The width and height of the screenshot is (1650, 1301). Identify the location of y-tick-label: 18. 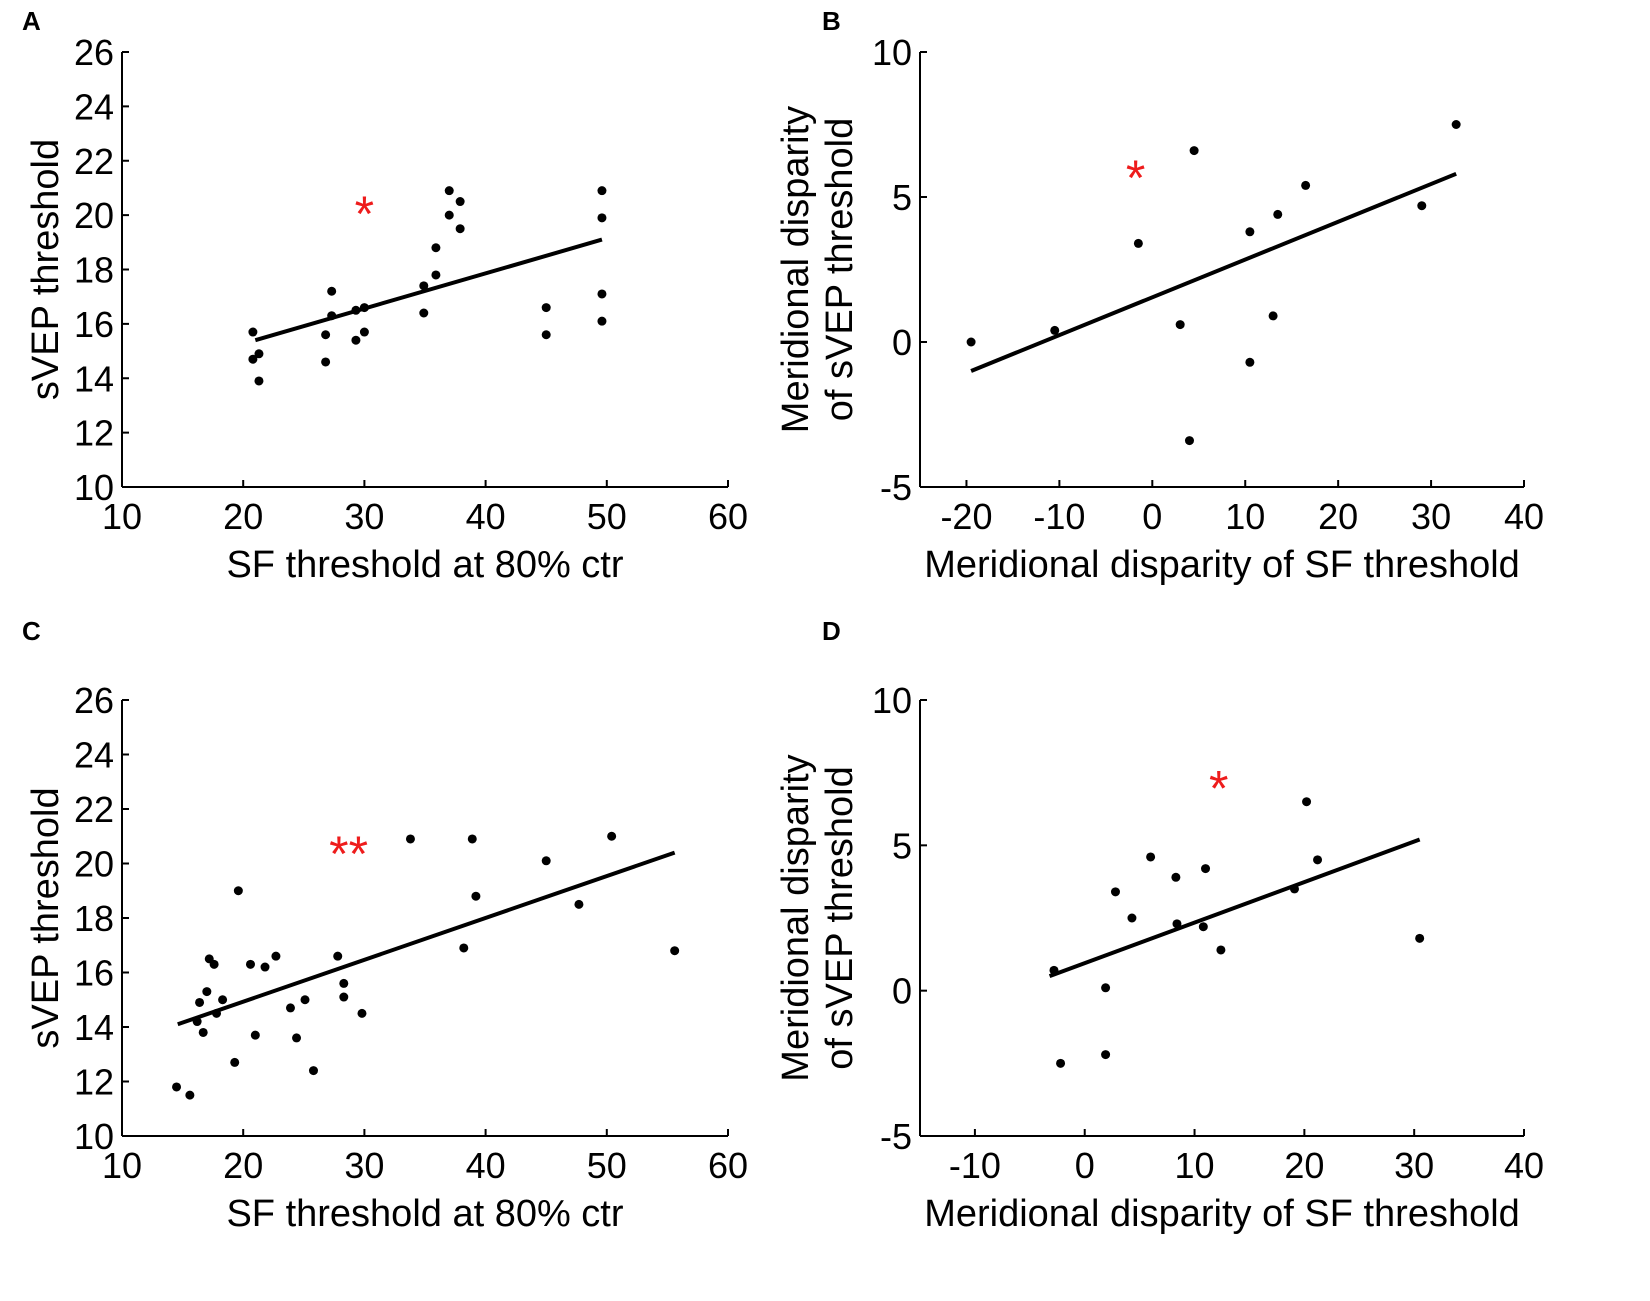
(94, 918).